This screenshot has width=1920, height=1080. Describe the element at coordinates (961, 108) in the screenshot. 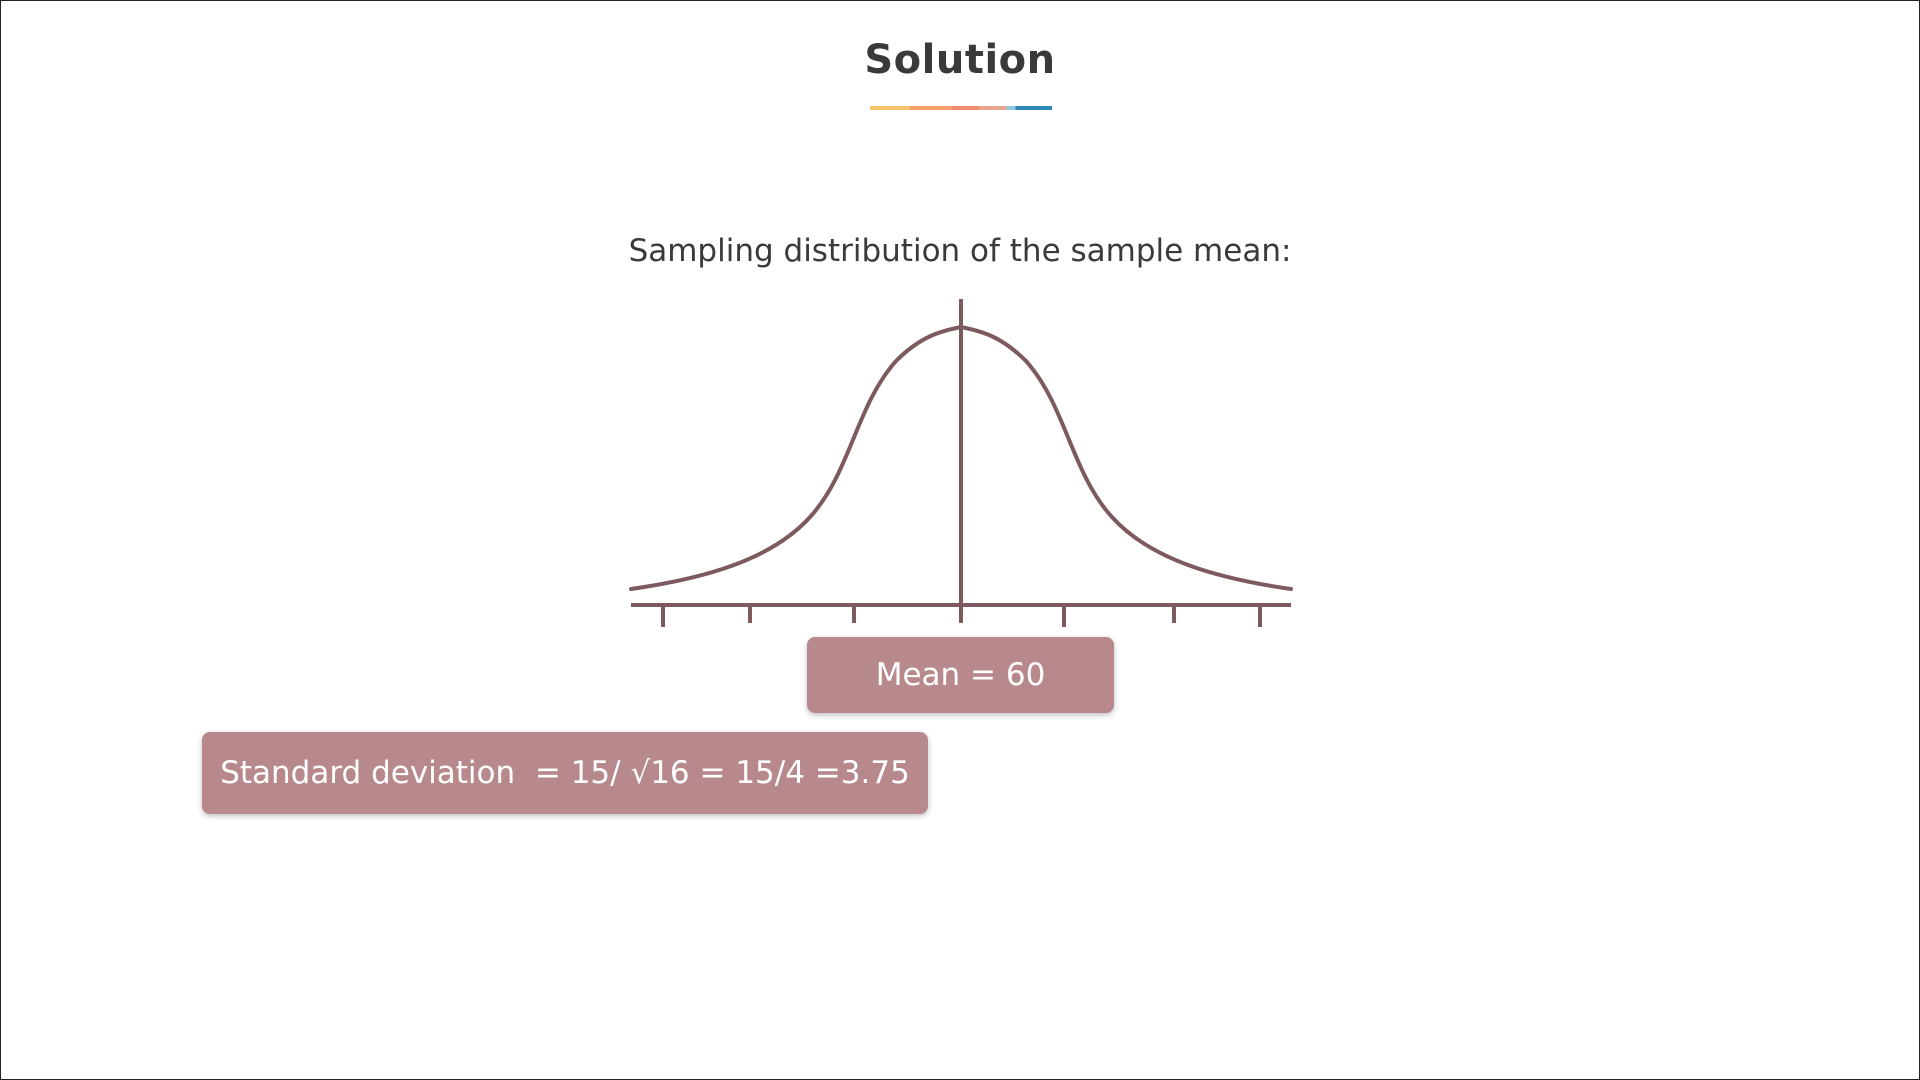

I see `title-underline` at that location.